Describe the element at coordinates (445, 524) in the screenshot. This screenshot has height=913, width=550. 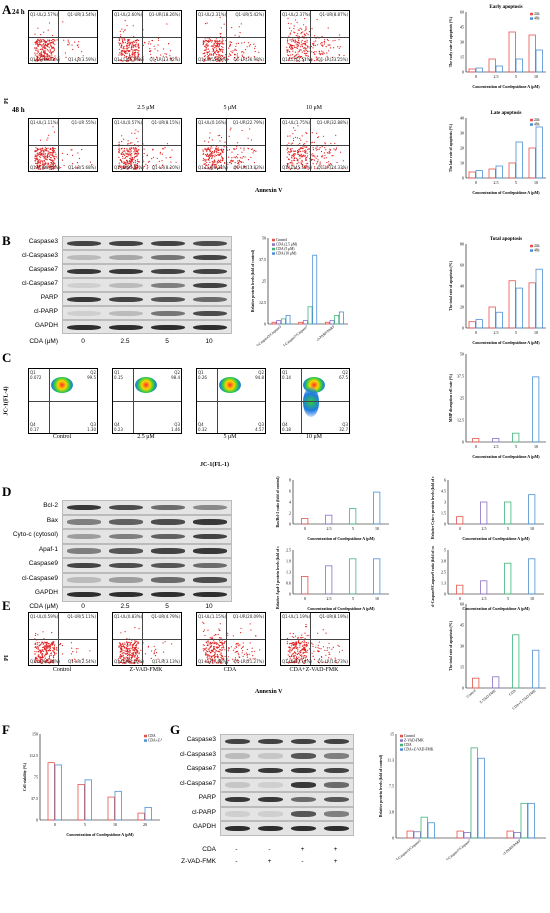
I see `cytoc-ytick-0: 0` at that location.